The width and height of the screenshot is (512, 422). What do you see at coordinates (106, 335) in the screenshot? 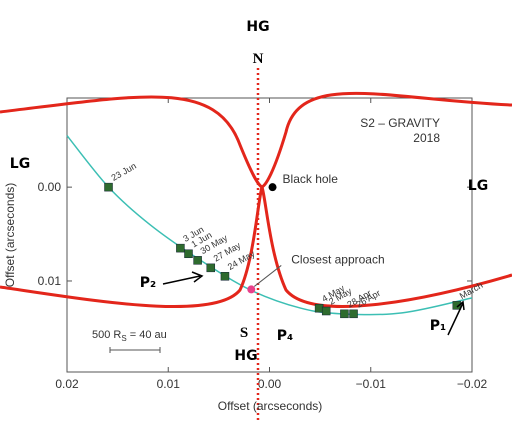
I see `scale-text: 500 R` at bounding box center [106, 335].